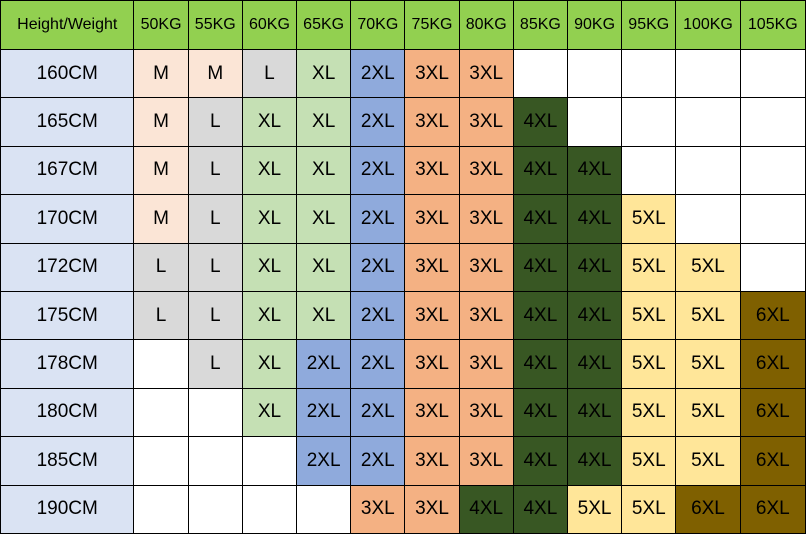 The image size is (807, 535). What do you see at coordinates (67, 73) in the screenshot?
I see `height-label: 160CM` at bounding box center [67, 73].